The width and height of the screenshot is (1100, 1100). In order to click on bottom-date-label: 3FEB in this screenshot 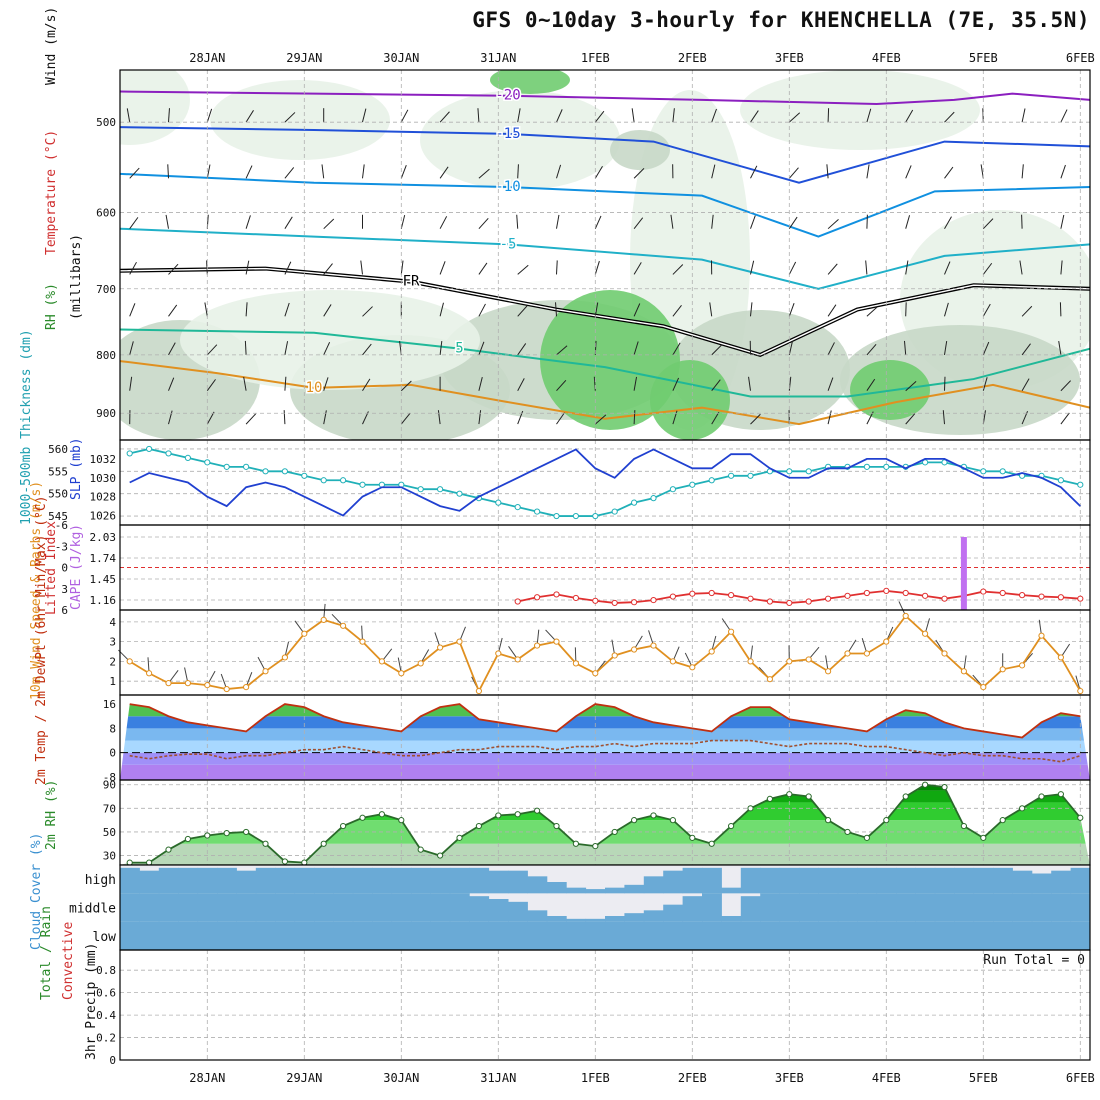, I will do `click(789, 1078)`.